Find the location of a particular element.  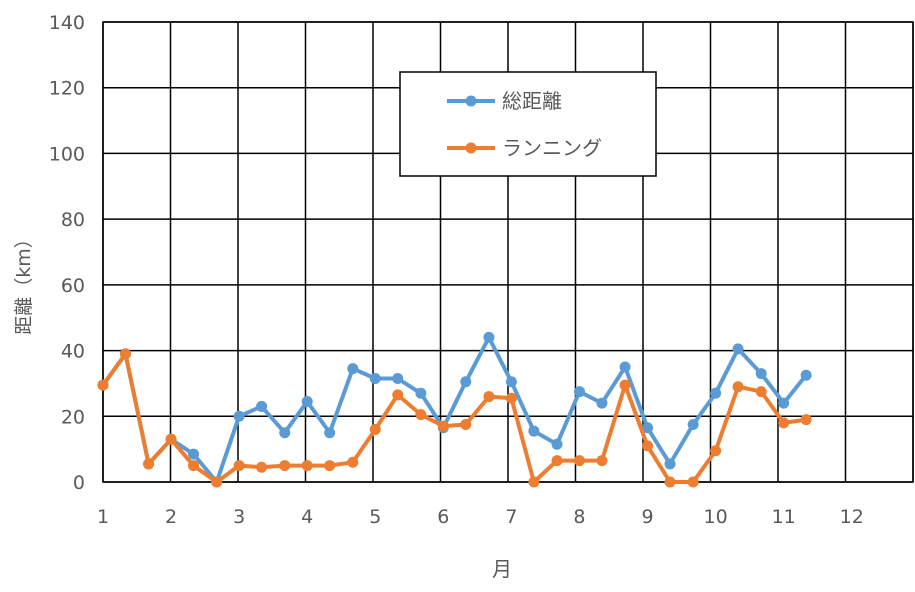

x-tick-label: 9 is located at coordinates (647, 517).